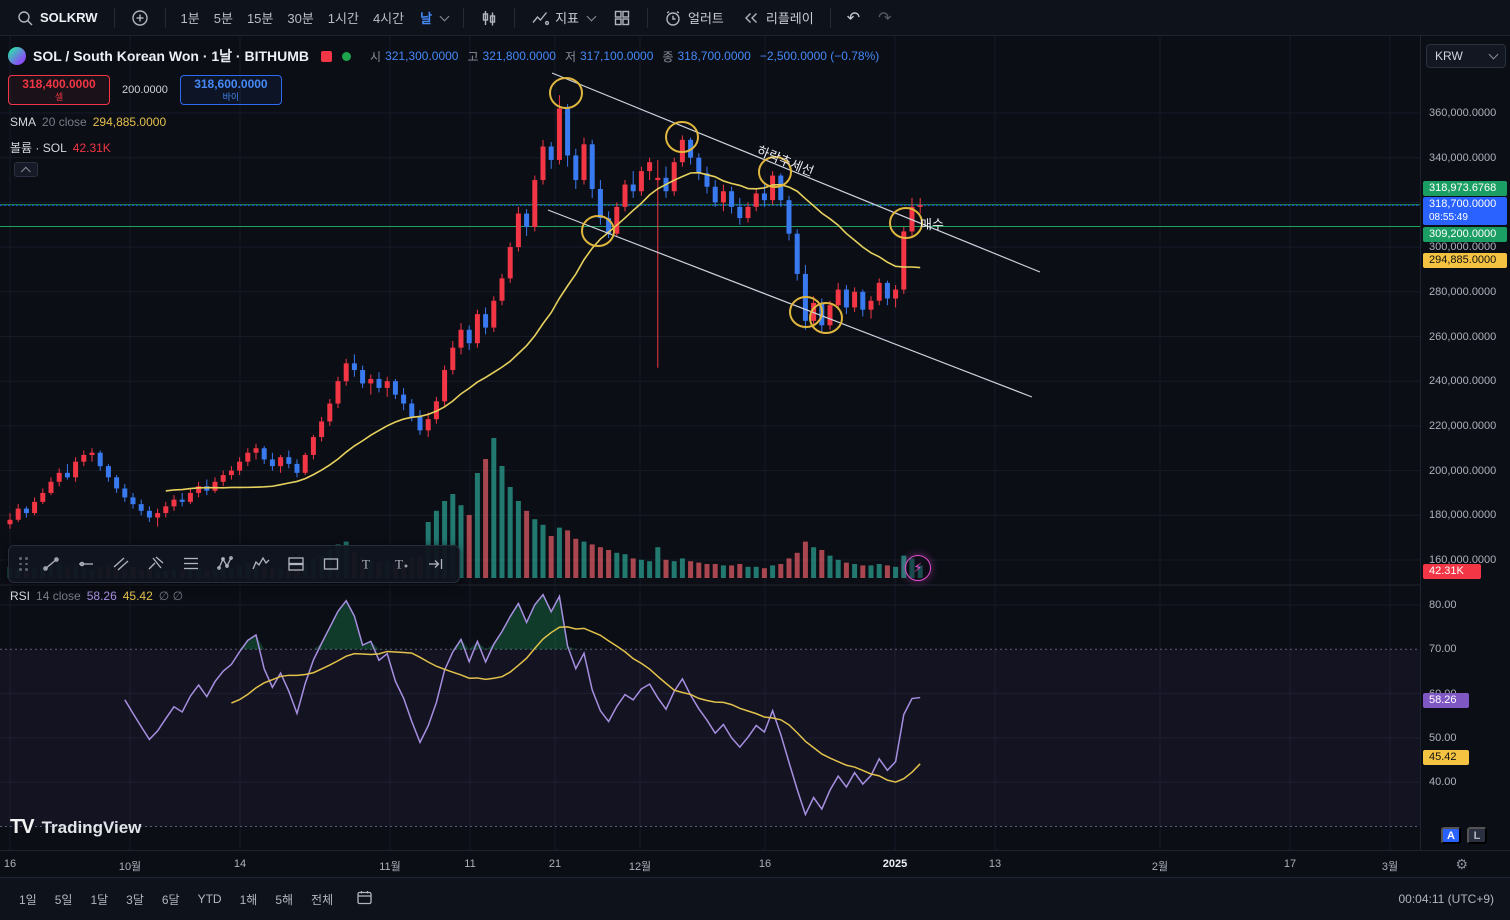 The height and width of the screenshot is (920, 1510). What do you see at coordinates (101, 596) in the screenshot?
I see `rsi-value: 58.26` at bounding box center [101, 596].